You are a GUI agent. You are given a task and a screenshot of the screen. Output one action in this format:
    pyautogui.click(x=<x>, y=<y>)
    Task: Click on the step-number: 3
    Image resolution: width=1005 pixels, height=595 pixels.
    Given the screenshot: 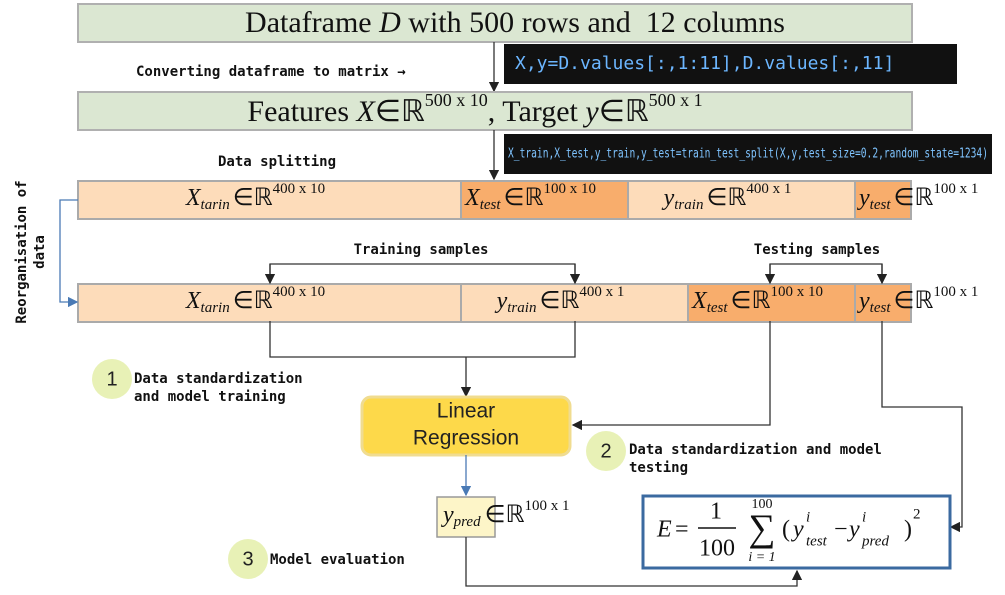 What is the action you would take?
    pyautogui.click(x=247, y=559)
    